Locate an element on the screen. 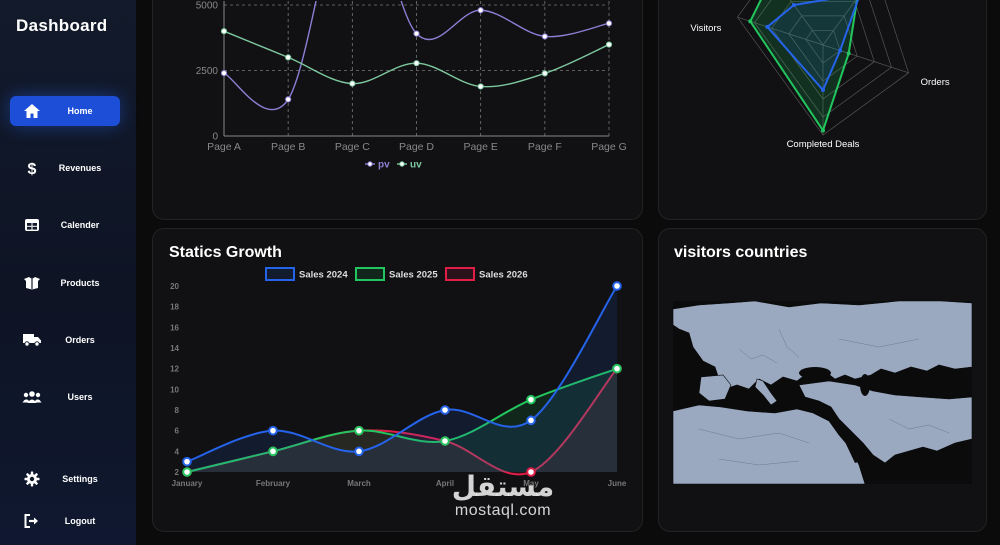  x-tick-label: Page G is located at coordinates (609, 147).